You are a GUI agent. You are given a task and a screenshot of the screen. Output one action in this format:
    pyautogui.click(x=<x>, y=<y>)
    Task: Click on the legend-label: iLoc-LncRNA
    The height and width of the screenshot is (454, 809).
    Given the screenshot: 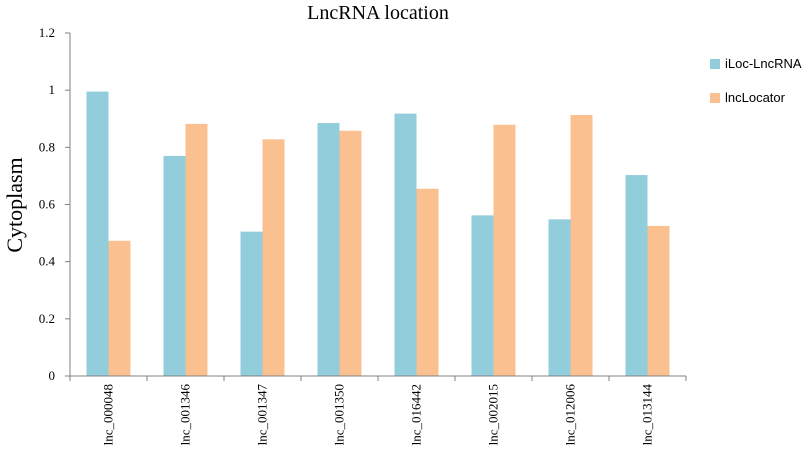 What is the action you would take?
    pyautogui.click(x=763, y=63)
    